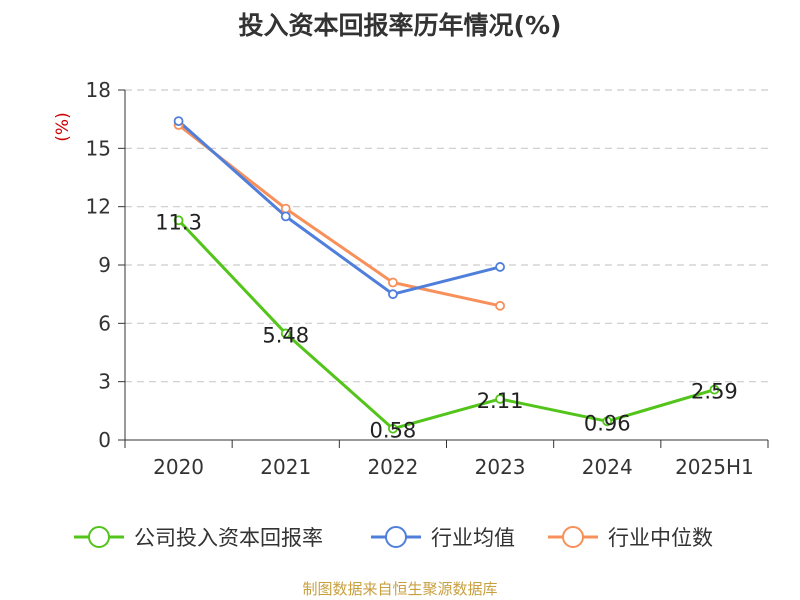 The height and width of the screenshot is (600, 800). What do you see at coordinates (104, 382) in the screenshot?
I see `y-tick-label: 3` at bounding box center [104, 382].